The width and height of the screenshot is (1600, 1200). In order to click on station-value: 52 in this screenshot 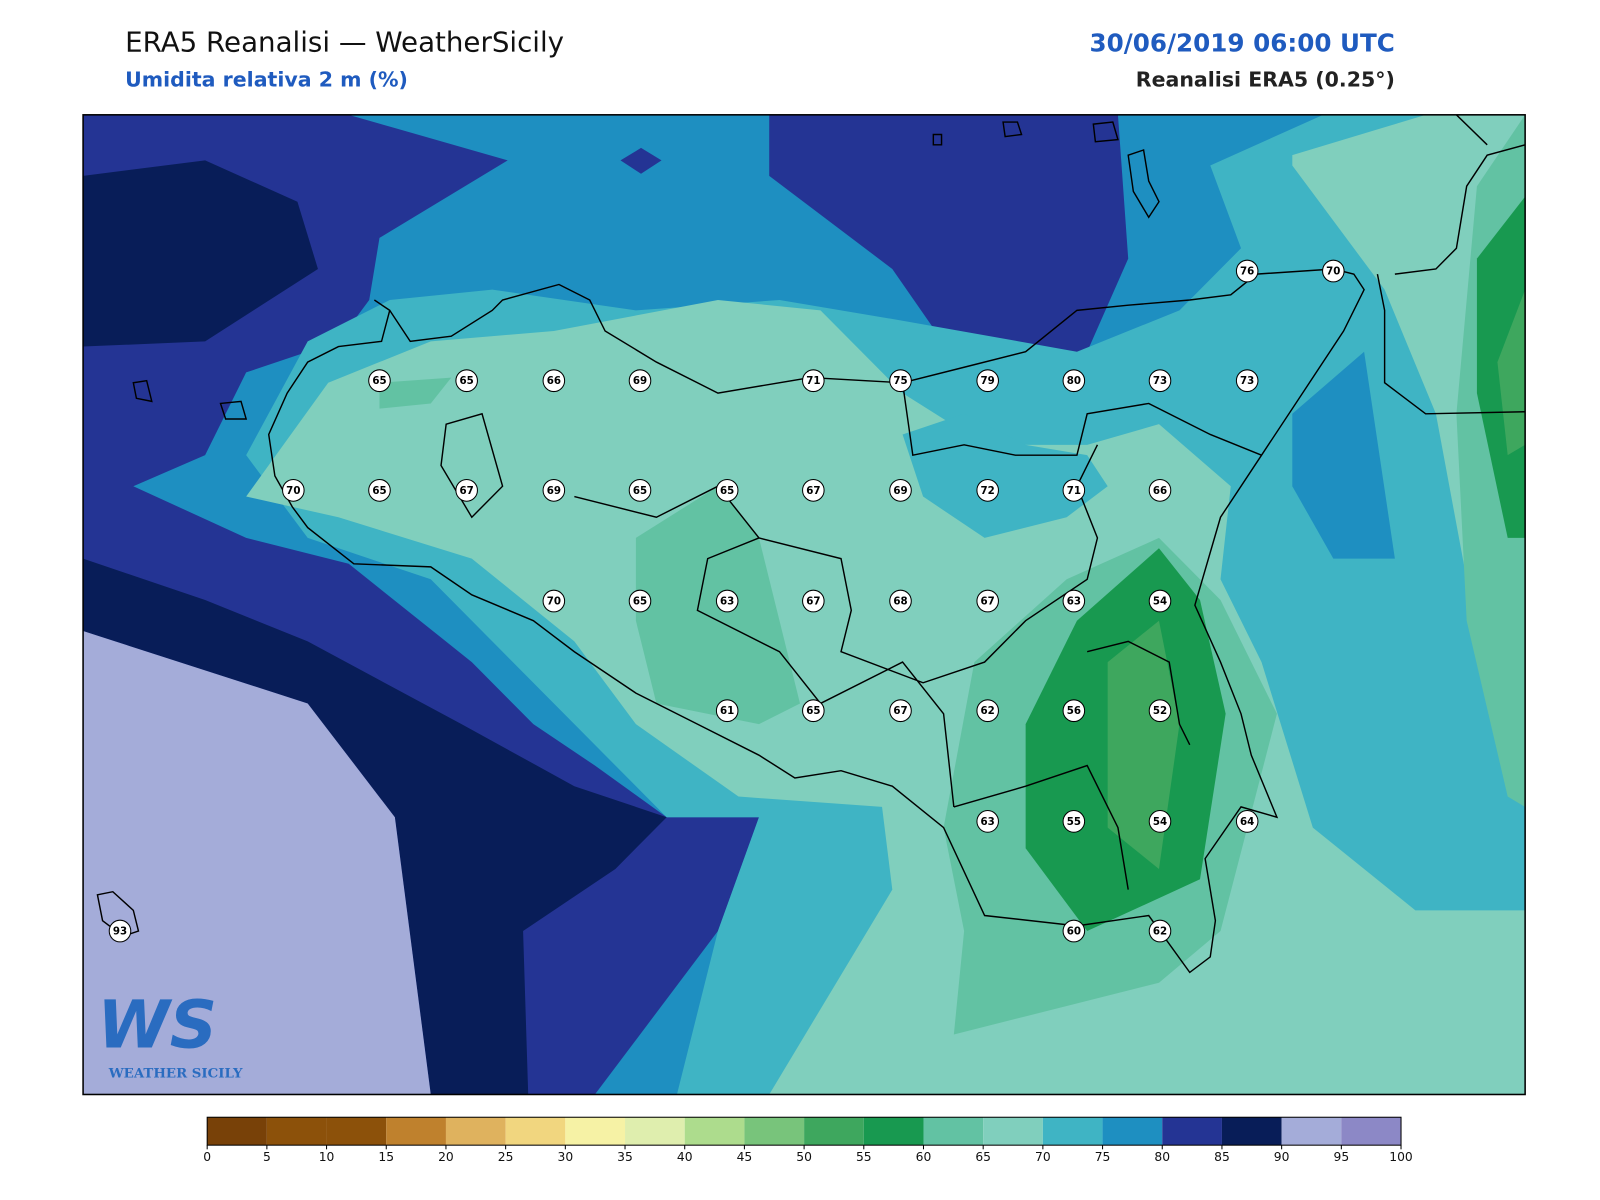, I will do `click(1160, 711)`.